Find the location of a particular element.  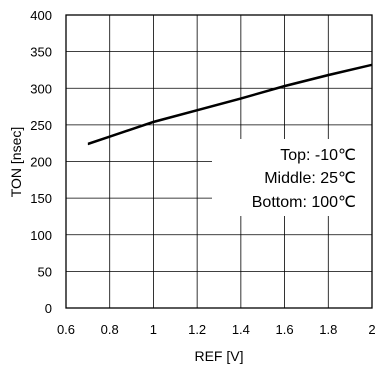

y-axis-ticks: 0 50 100 150 200 250 300 350 400 is located at coordinates (41, 162).